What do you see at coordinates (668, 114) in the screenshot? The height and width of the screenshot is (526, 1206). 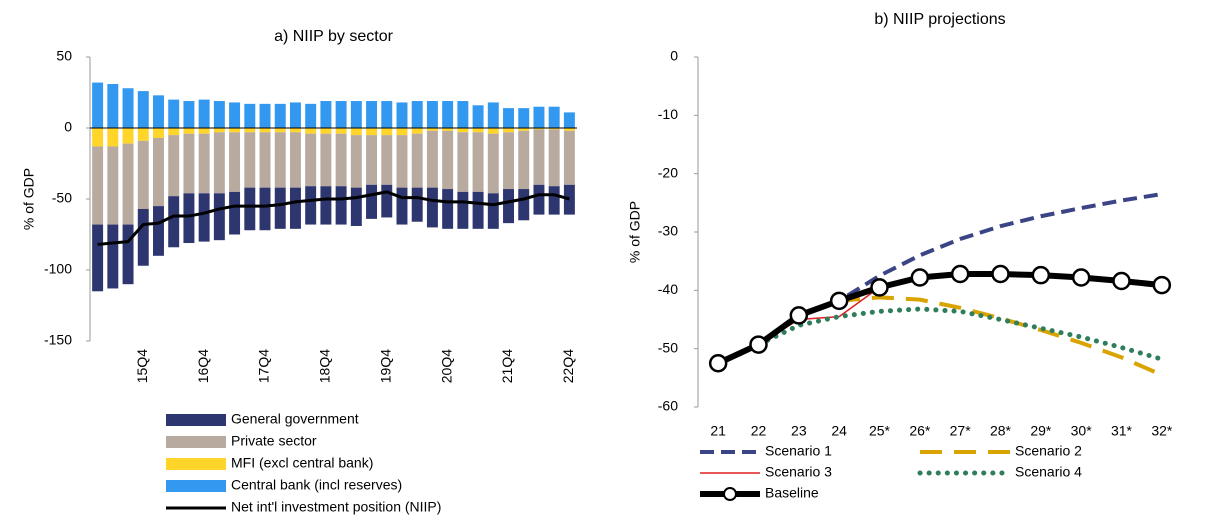 I see `y-tick-label: -10` at bounding box center [668, 114].